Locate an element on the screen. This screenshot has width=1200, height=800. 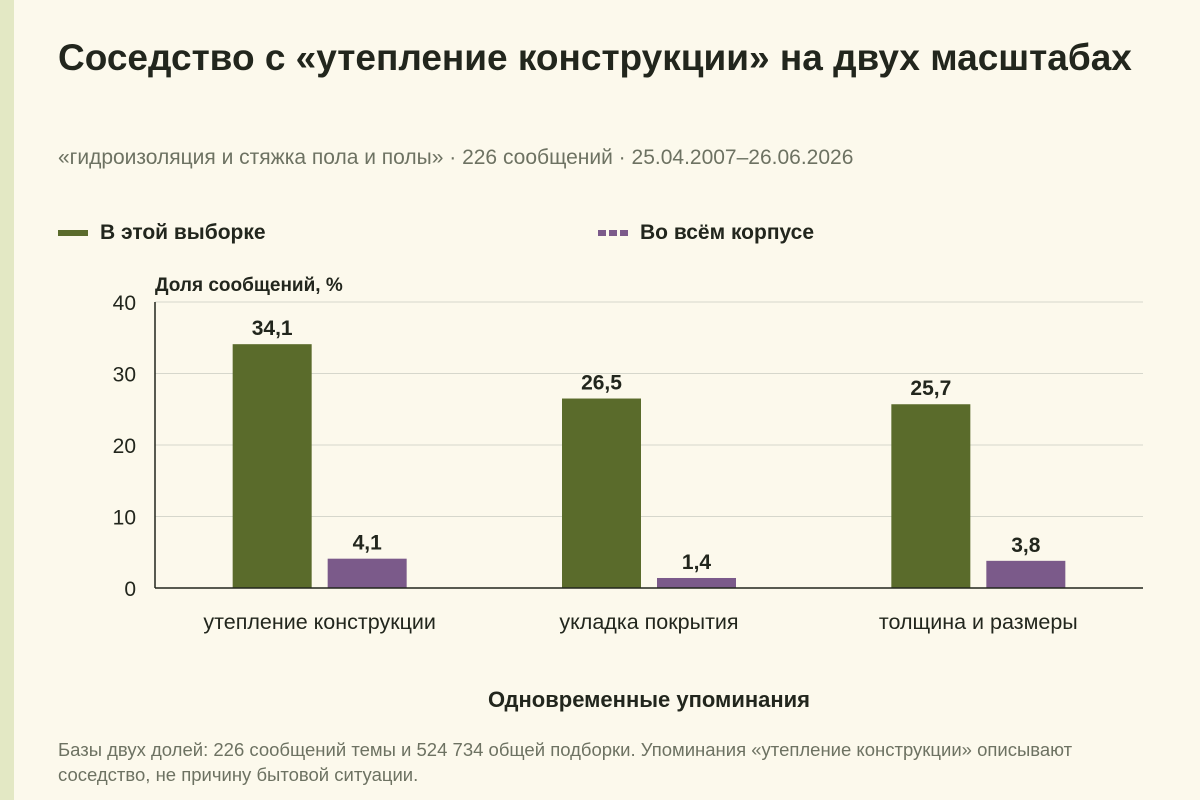
data-label: 26,5 is located at coordinates (601, 383).